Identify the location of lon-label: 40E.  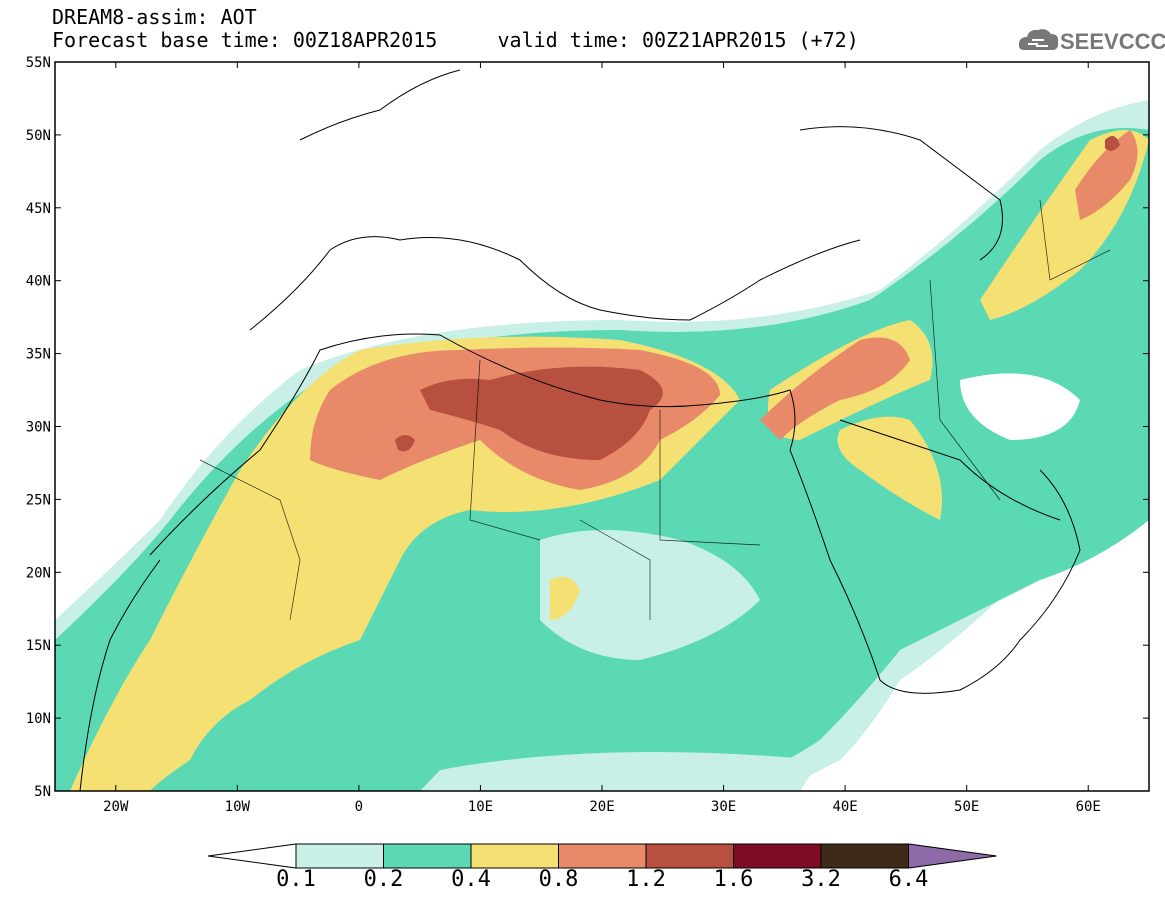
(844, 807).